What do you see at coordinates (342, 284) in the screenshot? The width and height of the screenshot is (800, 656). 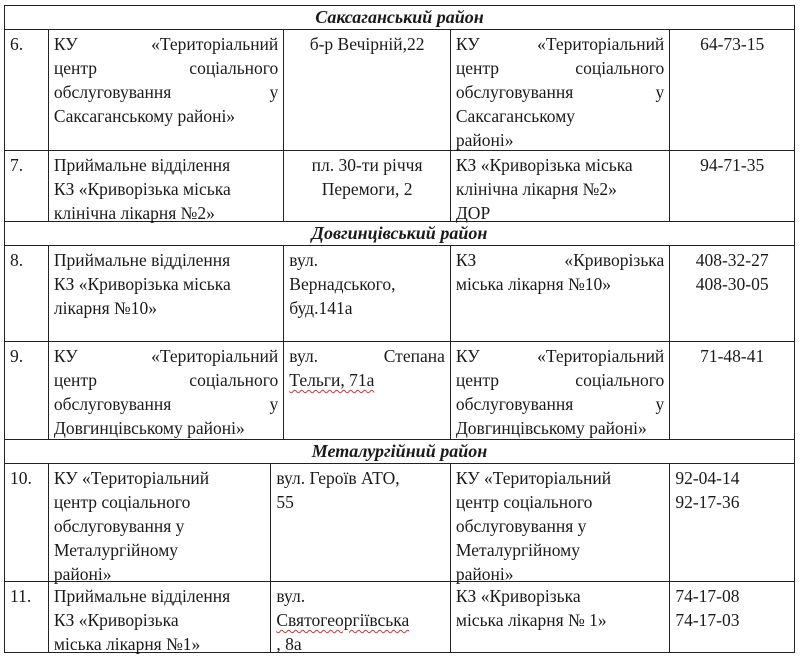 I see `cell-text-line: Вернадського,` at bounding box center [342, 284].